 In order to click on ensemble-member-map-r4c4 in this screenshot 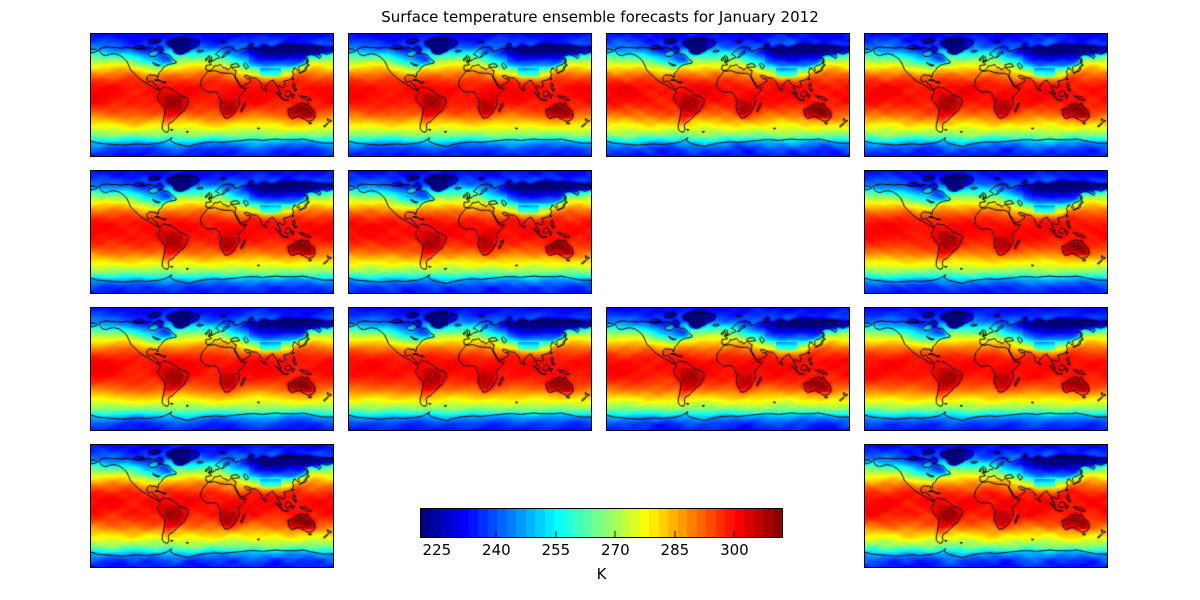, I will do `click(986, 506)`.